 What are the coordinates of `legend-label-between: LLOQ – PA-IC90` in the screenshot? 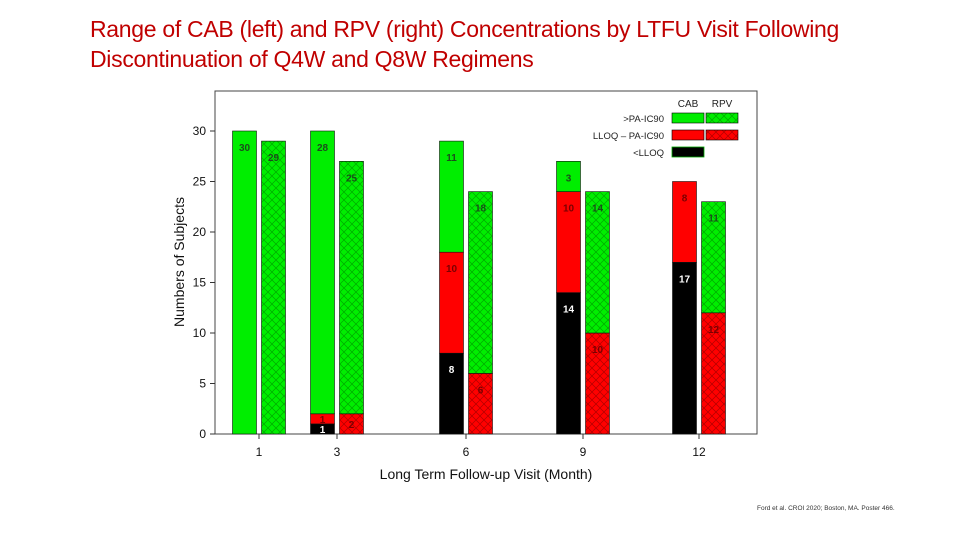 It's located at (628, 136).